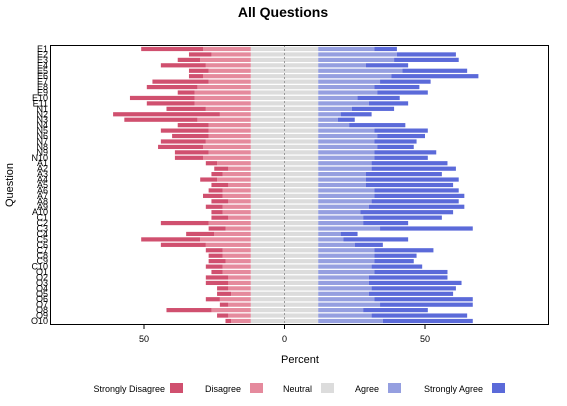 The height and width of the screenshot is (406, 567). I want to click on bar-n4-agree, so click(334, 125).